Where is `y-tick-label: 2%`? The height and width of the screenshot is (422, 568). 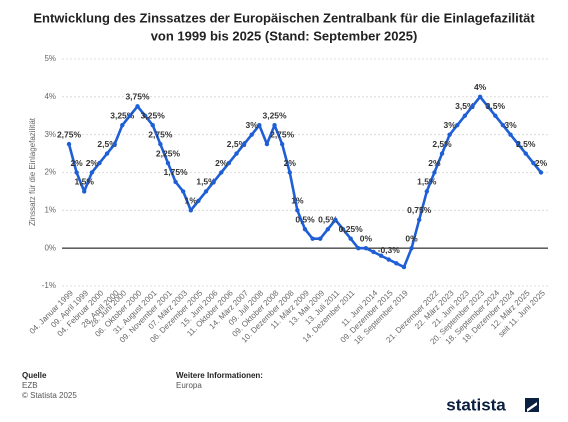
y-tick-label: 2% is located at coordinates (50, 172).